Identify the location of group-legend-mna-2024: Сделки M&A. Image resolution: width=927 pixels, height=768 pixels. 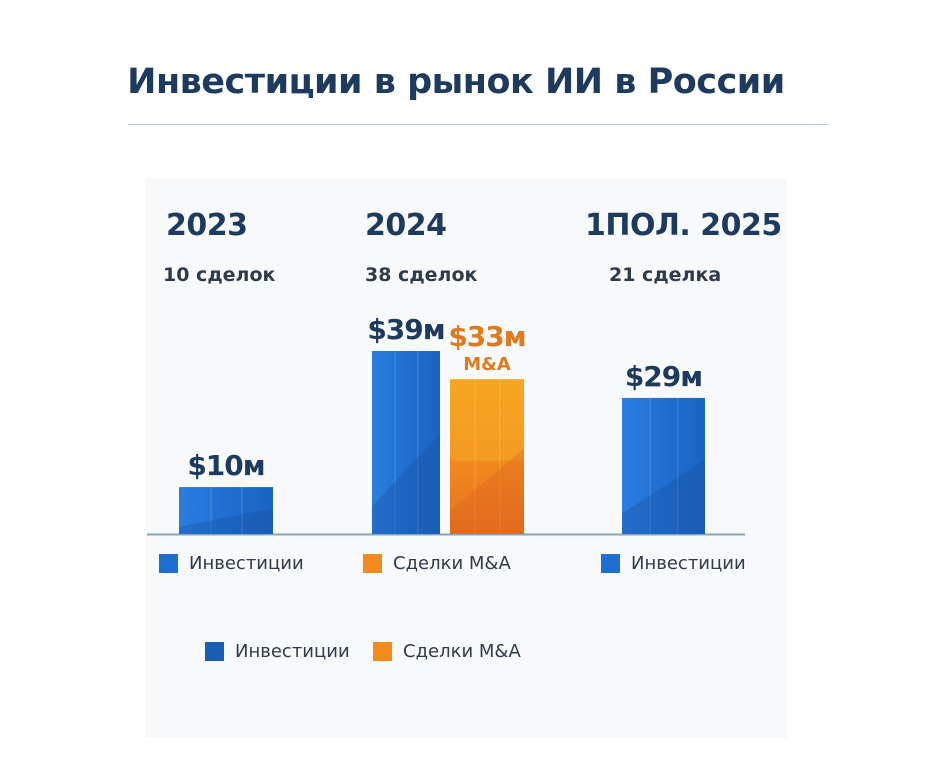
(437, 563).